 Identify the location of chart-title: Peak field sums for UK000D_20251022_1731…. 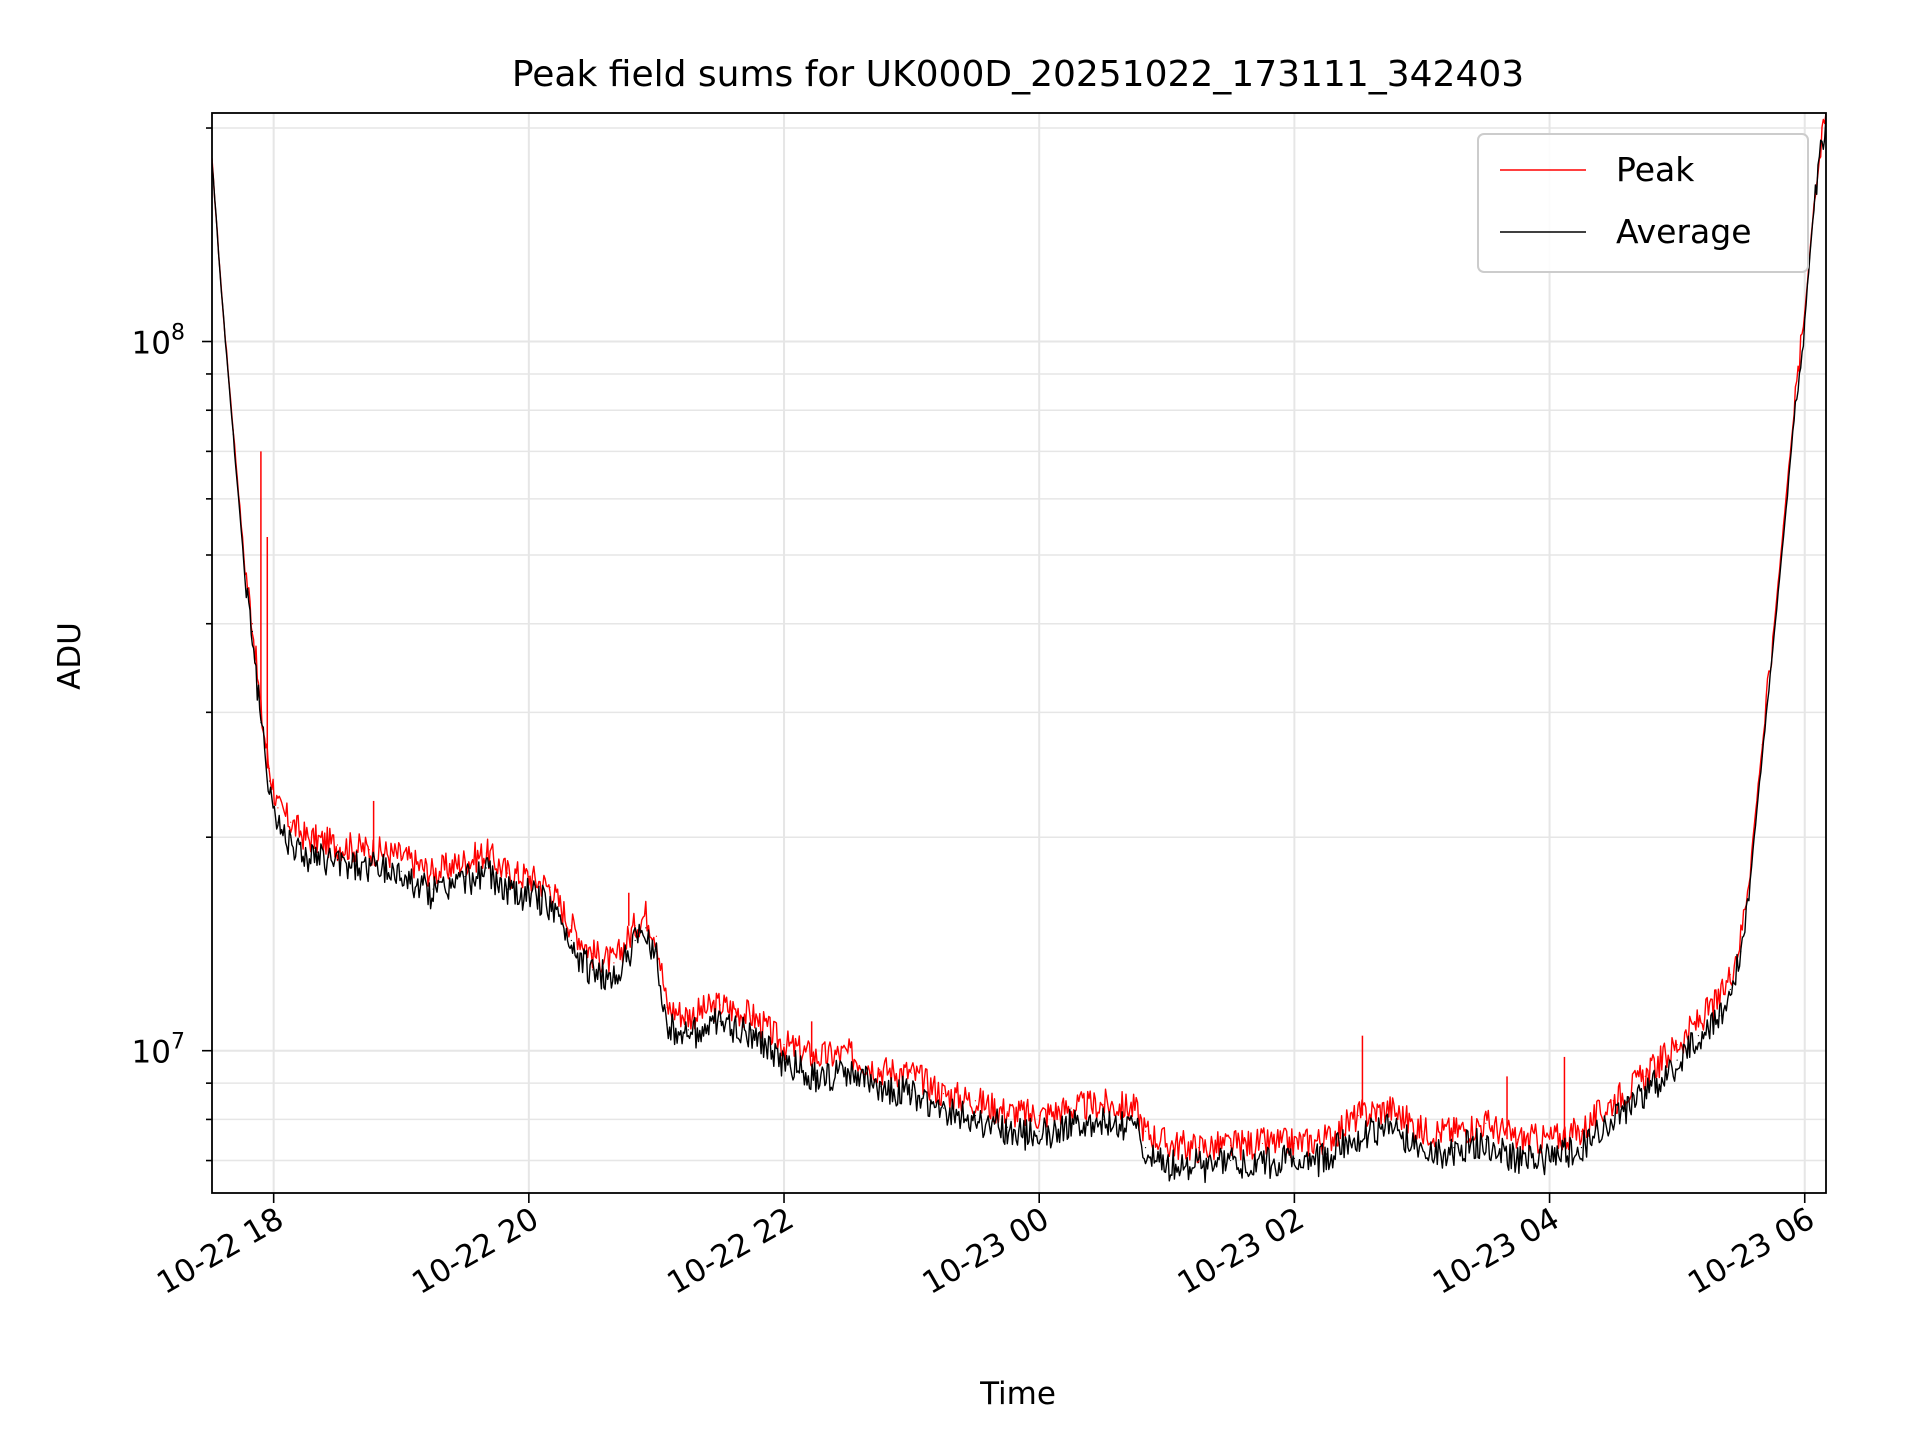
(1018, 74).